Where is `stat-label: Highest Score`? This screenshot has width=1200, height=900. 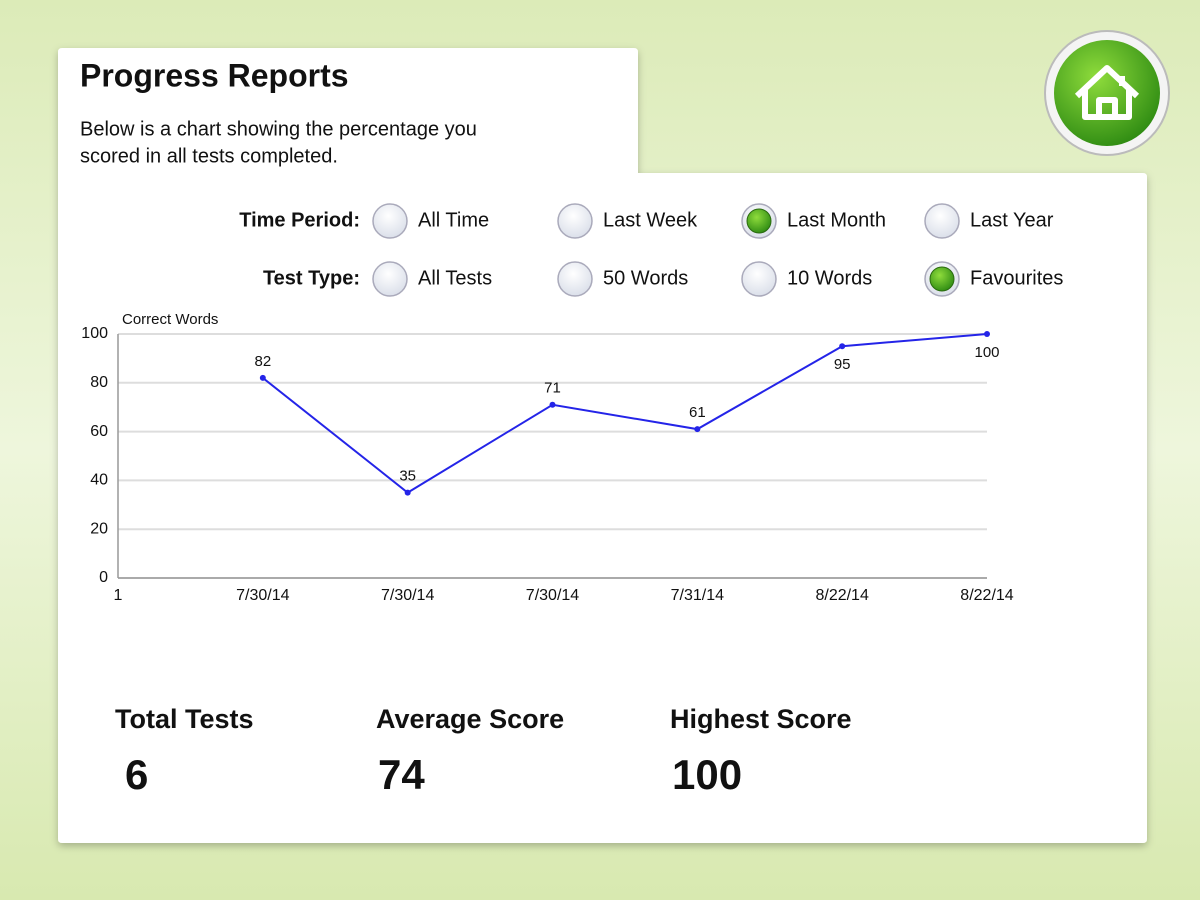
stat-label: Highest Score is located at coordinates (761, 719).